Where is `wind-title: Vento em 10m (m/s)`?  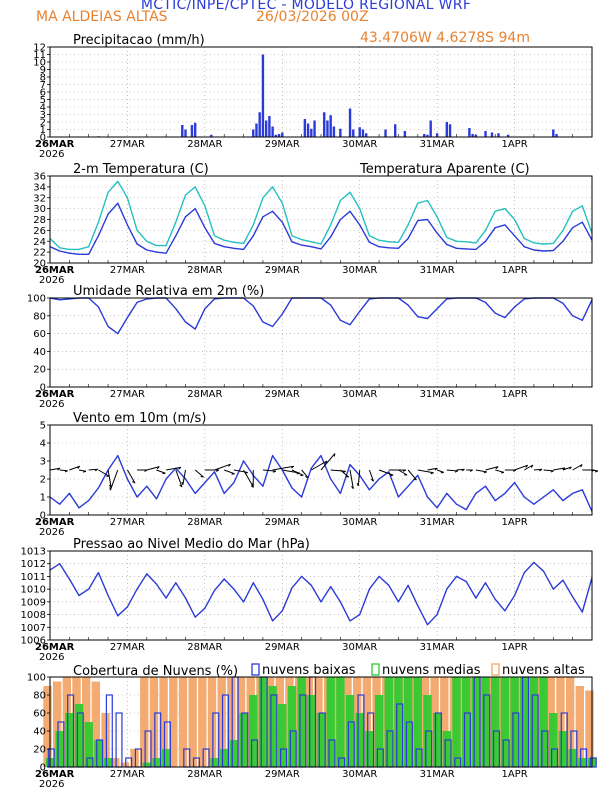
wind-title: Vento em 10m (m/s) is located at coordinates (139, 418).